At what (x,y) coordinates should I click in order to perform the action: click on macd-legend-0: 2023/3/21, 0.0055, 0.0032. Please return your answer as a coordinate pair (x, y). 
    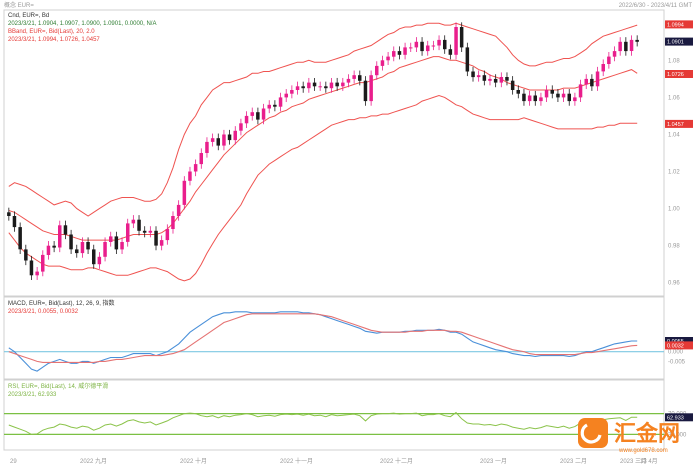
    Looking at the image, I should click on (43, 312).